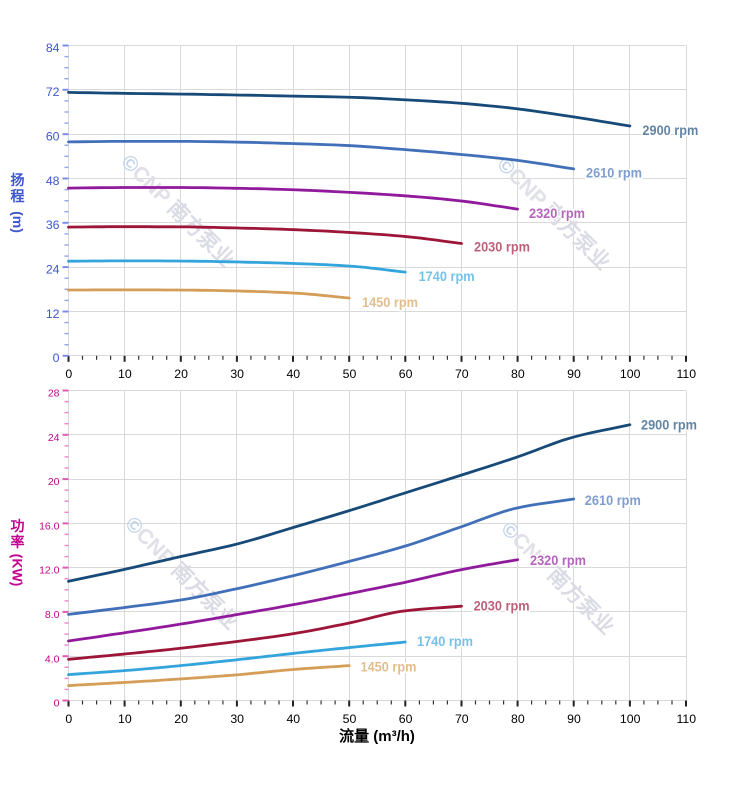 The height and width of the screenshot is (797, 752). What do you see at coordinates (52, 615) in the screenshot?
I see `svg-text: 8.0` at bounding box center [52, 615].